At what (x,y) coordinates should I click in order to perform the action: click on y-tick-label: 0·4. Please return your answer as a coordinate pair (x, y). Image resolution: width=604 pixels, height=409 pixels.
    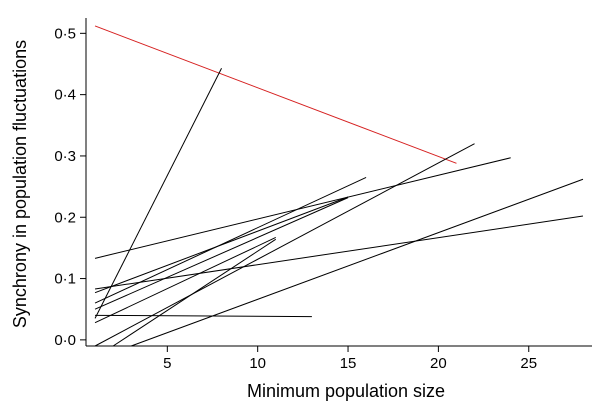
    Looking at the image, I should click on (65, 95).